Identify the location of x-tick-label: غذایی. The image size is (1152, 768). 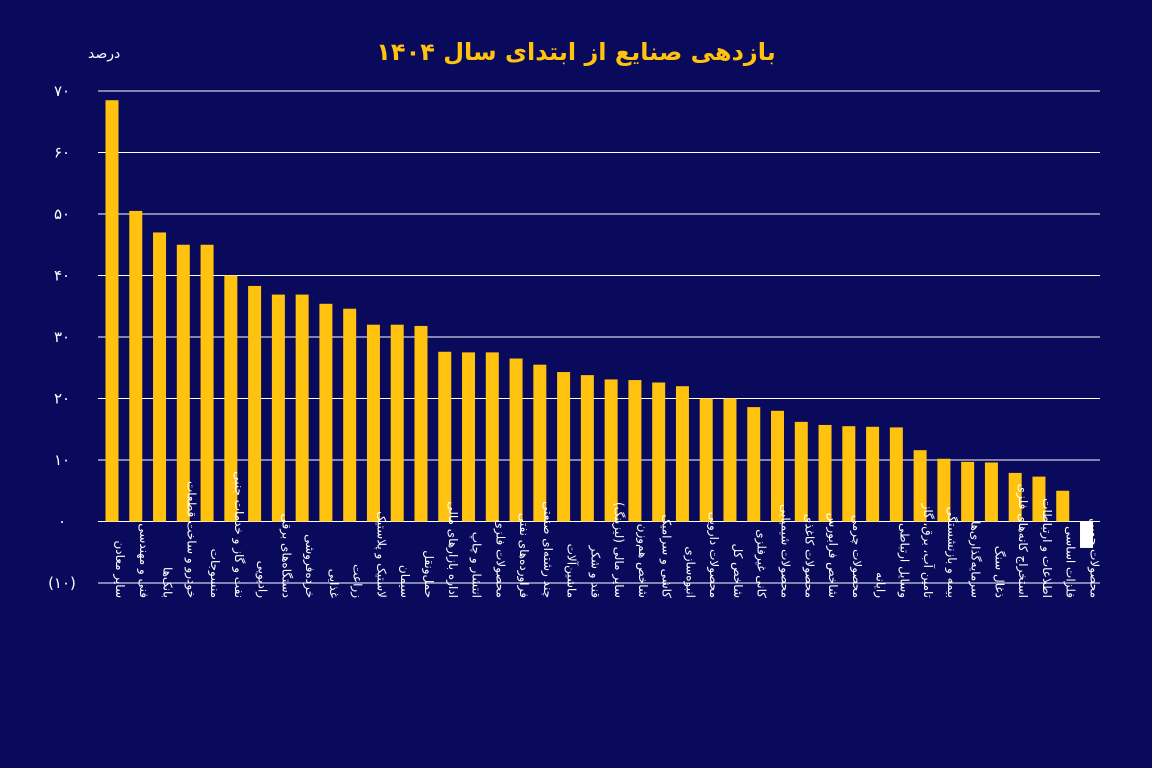
(334, 583).